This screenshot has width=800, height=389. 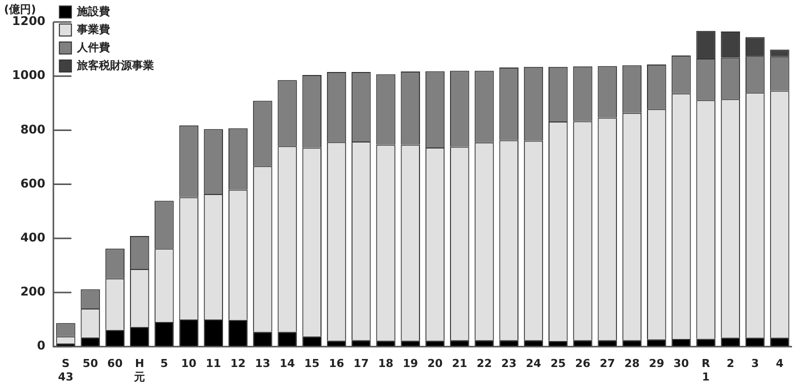 I want to click on x-tick-label: 24, so click(x=534, y=363).